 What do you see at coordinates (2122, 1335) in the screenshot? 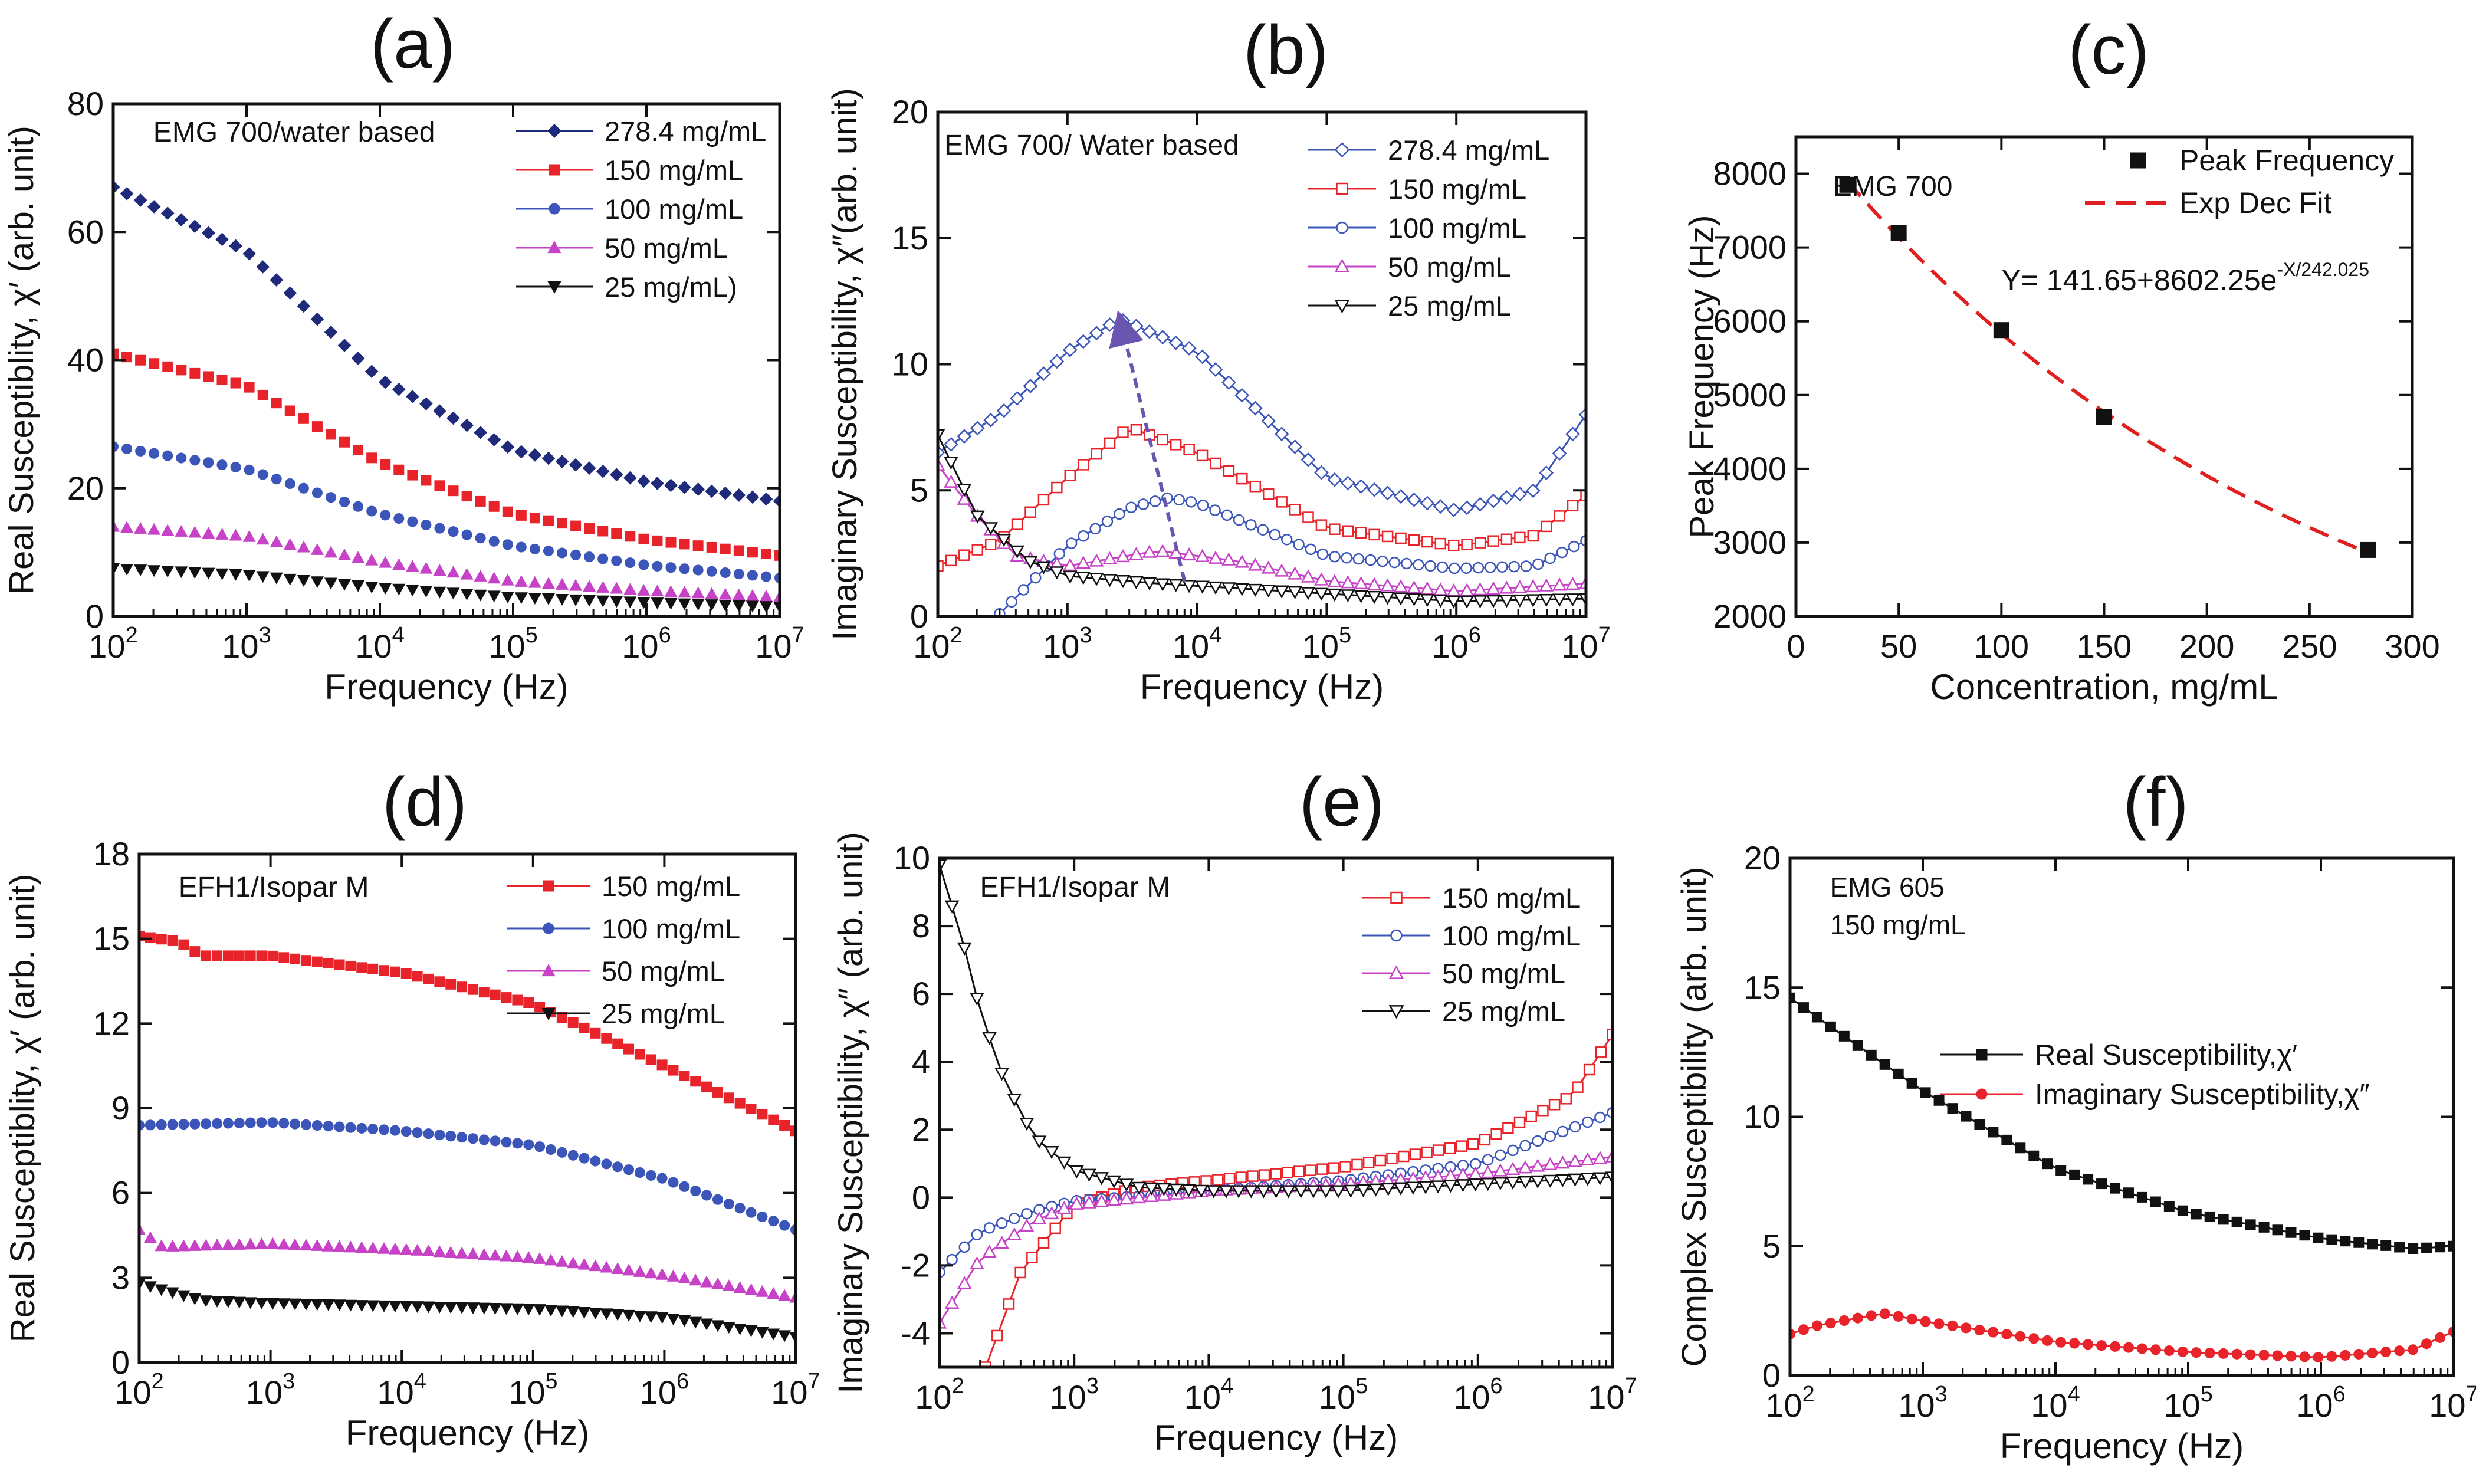
I see `series-line` at bounding box center [2122, 1335].